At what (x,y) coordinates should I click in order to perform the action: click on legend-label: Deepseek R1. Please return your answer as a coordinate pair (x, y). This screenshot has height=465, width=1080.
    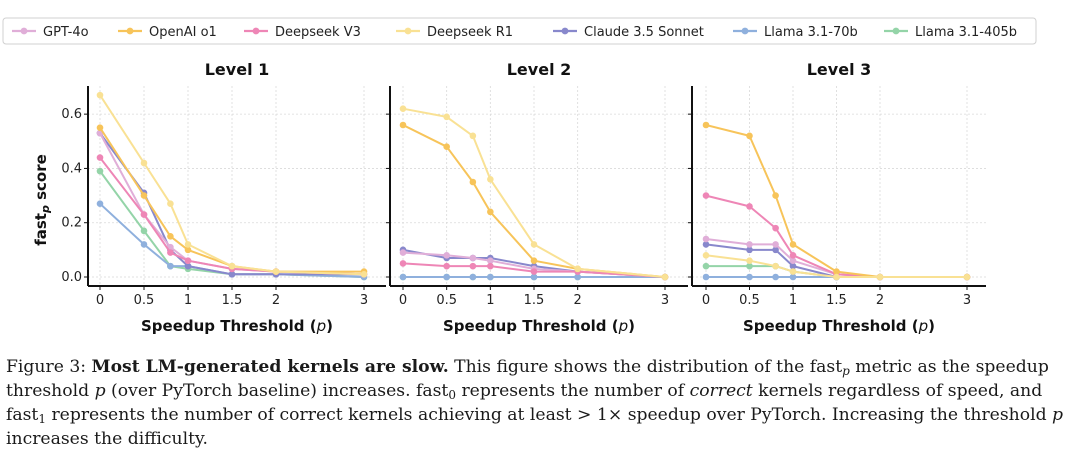
    Looking at the image, I should click on (470, 32).